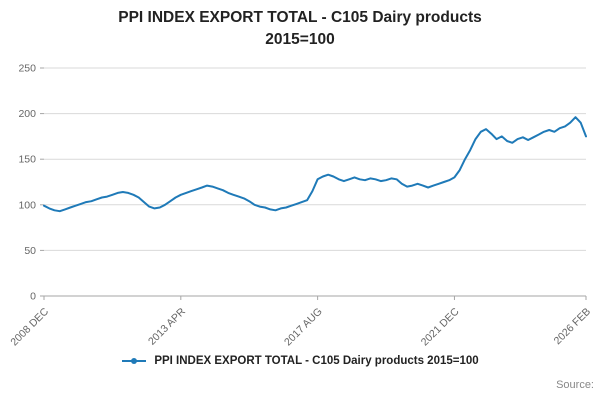  I want to click on svg-text: 2017 AUG, so click(303, 327).